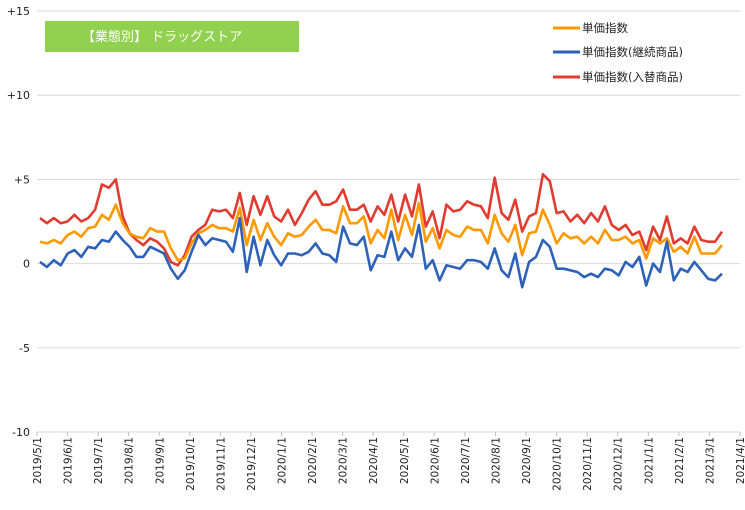 The width and height of the screenshot is (745, 510). Describe the element at coordinates (21, 432) in the screenshot. I see `y-tick-label: -10` at that location.